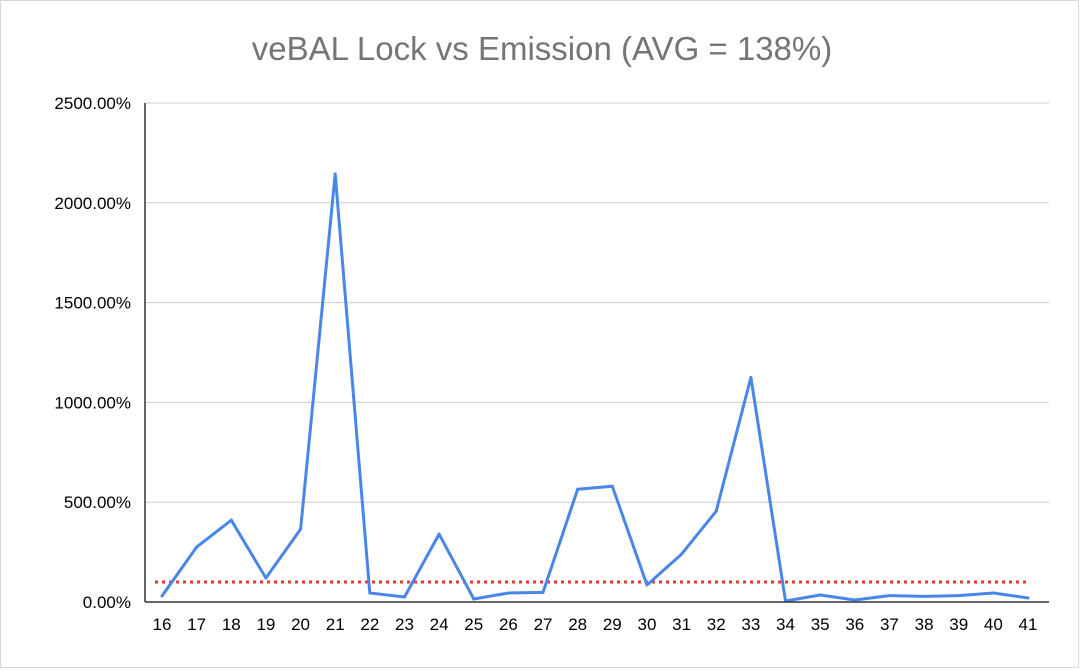 The height and width of the screenshot is (670, 1084). What do you see at coordinates (854, 624) in the screenshot?
I see `x-tick-label: 36` at bounding box center [854, 624].